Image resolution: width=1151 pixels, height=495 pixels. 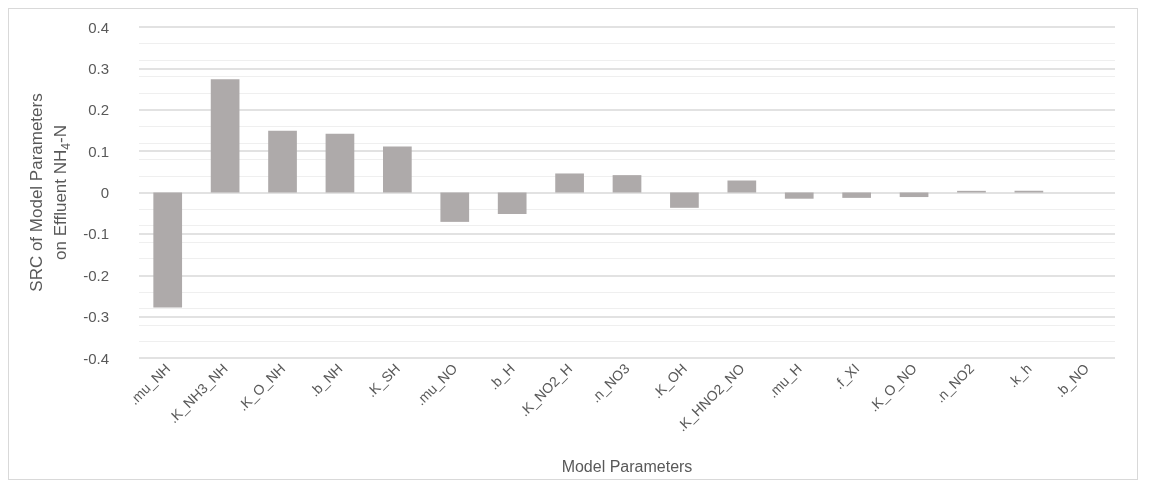 What do you see at coordinates (98, 27) in the screenshot?
I see `y-tick-label: 0.4` at bounding box center [98, 27].